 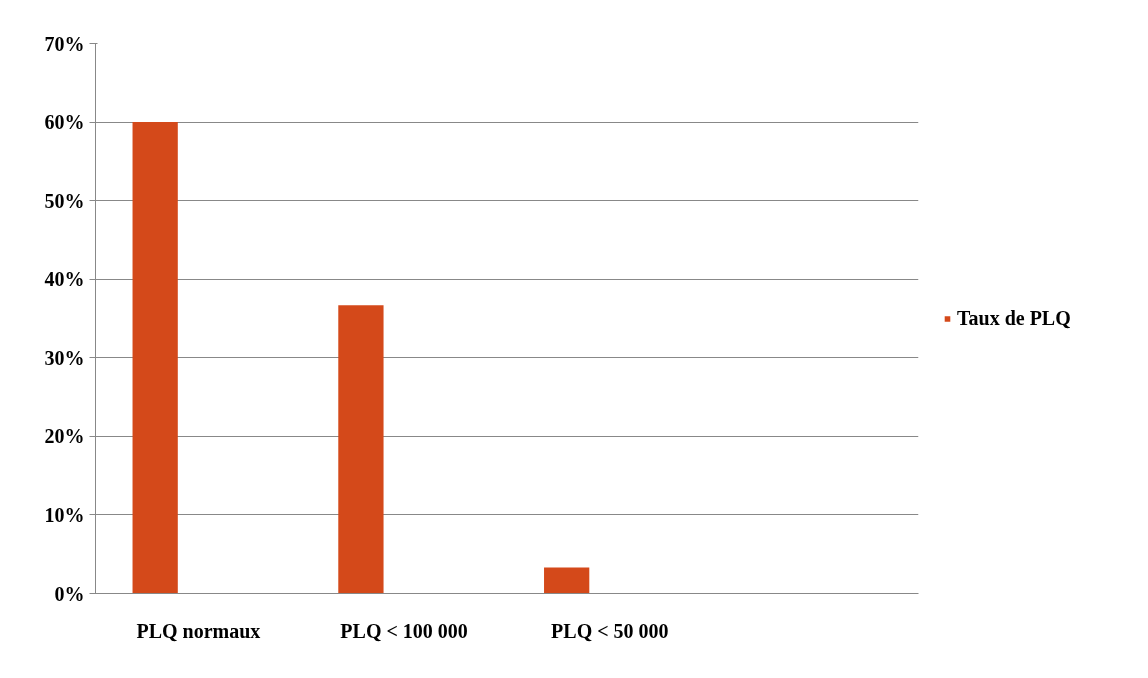 What do you see at coordinates (64, 43) in the screenshot?
I see `y-tick-label: 70%` at bounding box center [64, 43].